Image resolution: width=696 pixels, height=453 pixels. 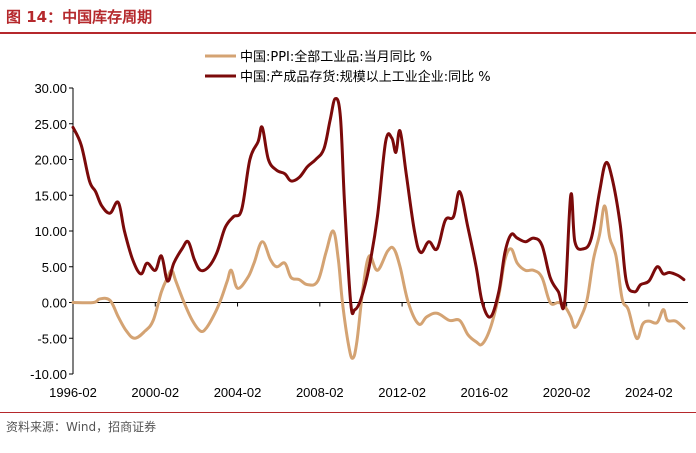 I want to click on x-tick-label: 2020-02, so click(x=567, y=392).